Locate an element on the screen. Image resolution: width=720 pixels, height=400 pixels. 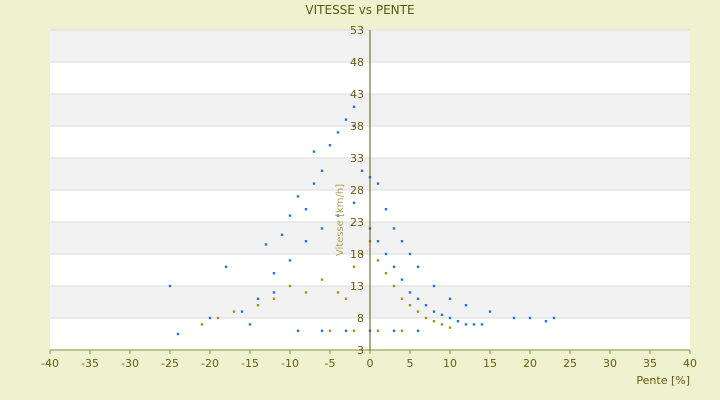
y-tick-label: 48 is located at coordinates (357, 62).